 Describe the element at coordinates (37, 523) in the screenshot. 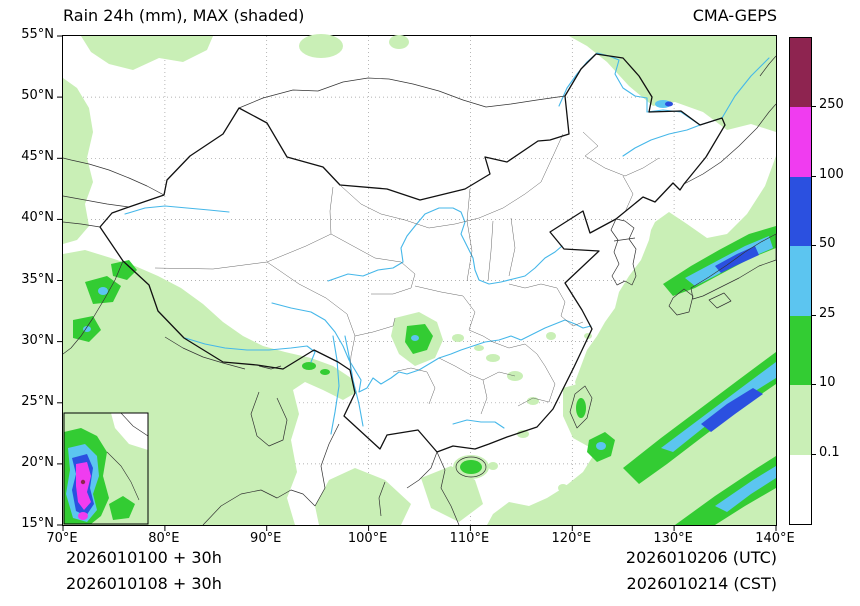

I see `y-tick-label: 15°N` at that location.